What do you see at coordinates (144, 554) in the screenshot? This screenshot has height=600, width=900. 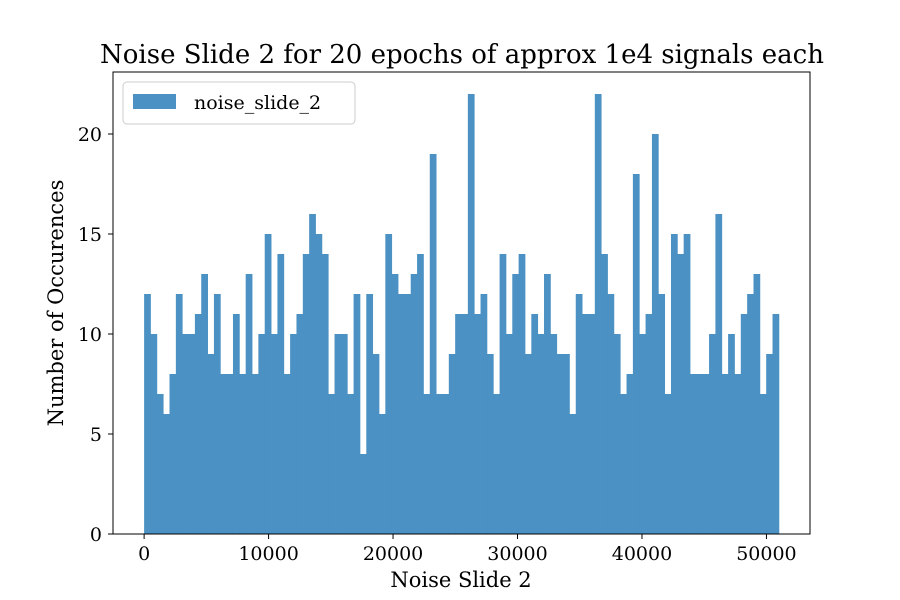 I see `x-tick-label: 0` at bounding box center [144, 554].